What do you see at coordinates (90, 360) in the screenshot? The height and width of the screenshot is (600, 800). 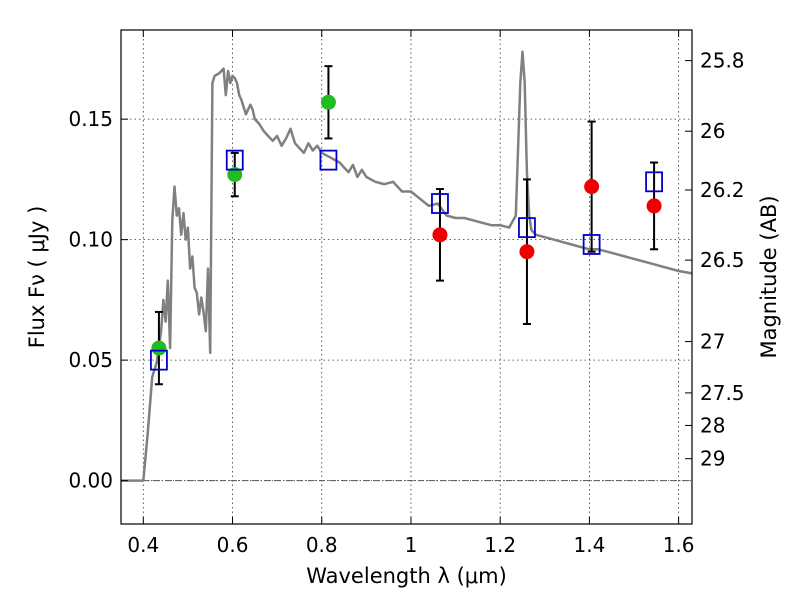 I see `y-tick-label: 0.05` at bounding box center [90, 360].